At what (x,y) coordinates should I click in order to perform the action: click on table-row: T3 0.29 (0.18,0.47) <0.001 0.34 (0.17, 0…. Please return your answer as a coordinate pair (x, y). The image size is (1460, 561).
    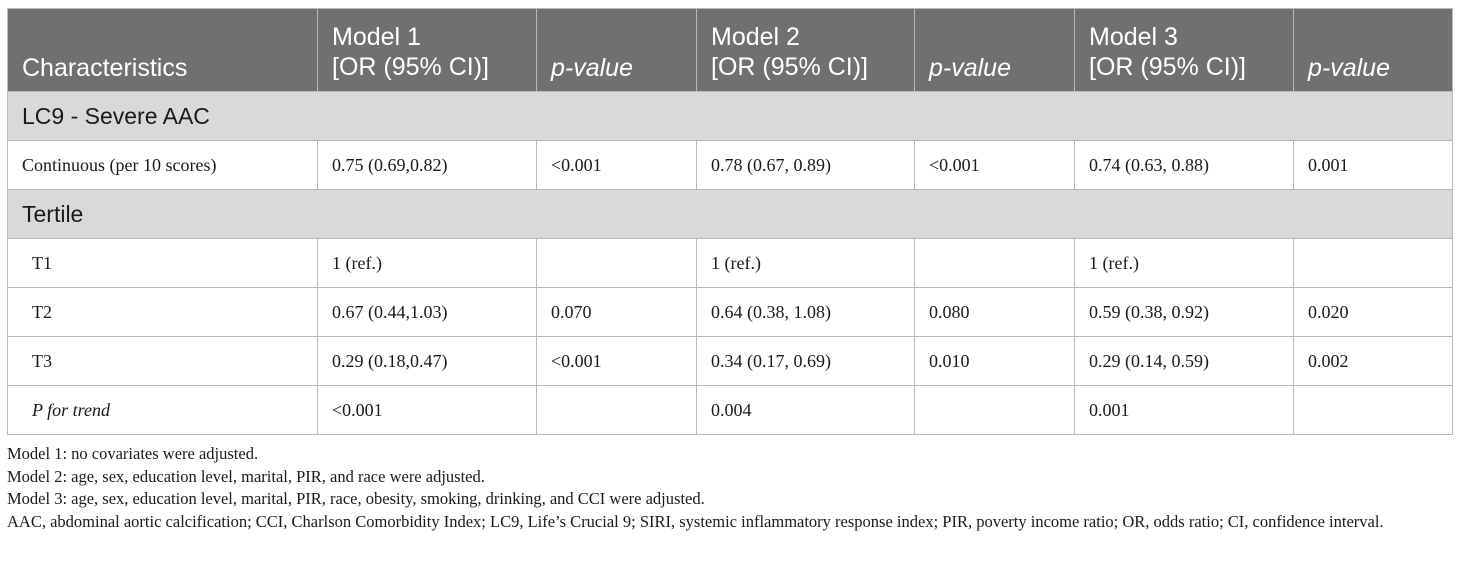
    Looking at the image, I should click on (730, 361).